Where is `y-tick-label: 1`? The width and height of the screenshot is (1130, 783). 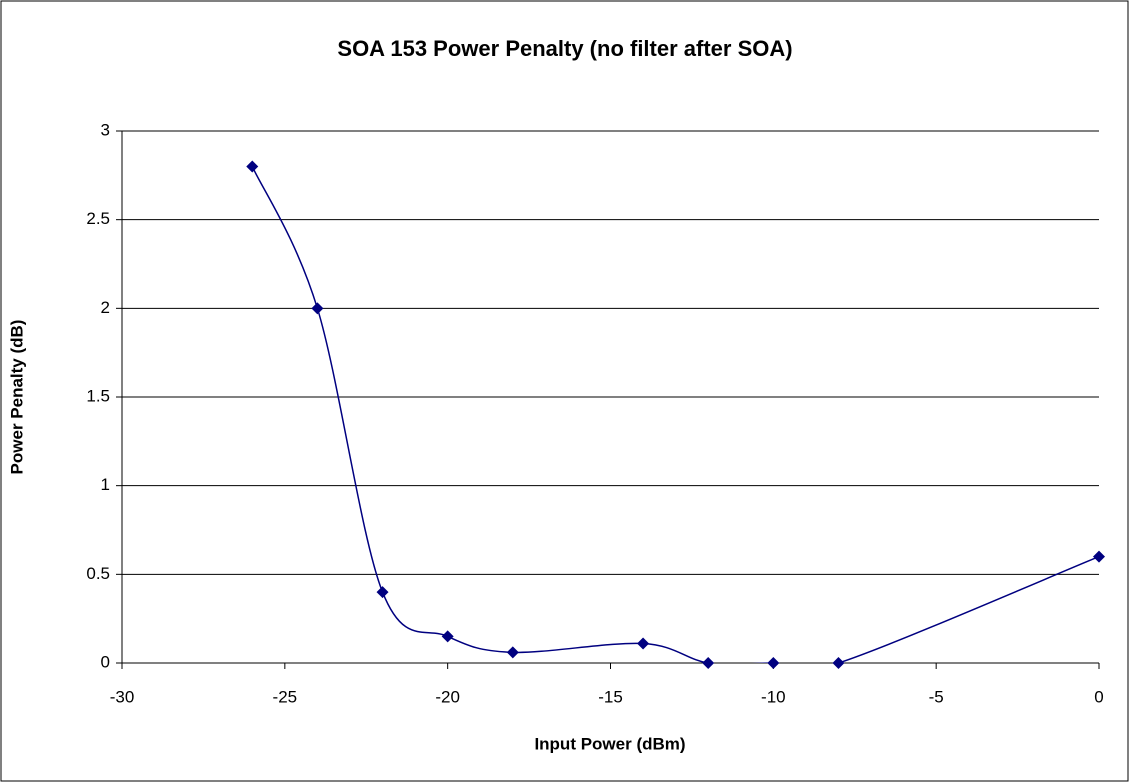 y-tick-label: 1 is located at coordinates (105, 484).